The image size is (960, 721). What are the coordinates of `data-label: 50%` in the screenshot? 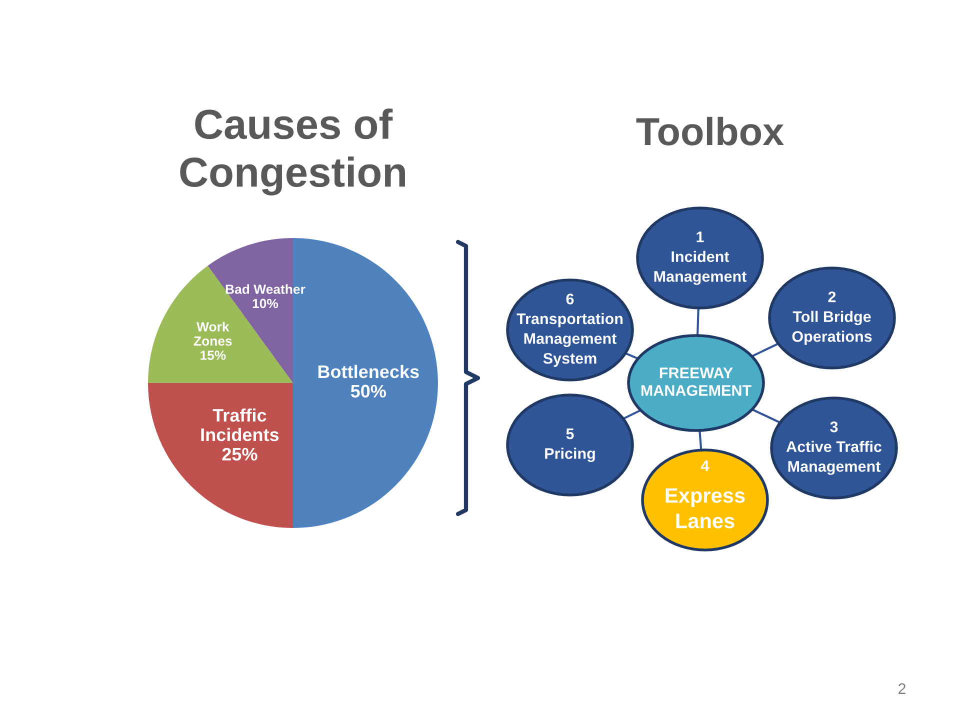 It's located at (368, 391).